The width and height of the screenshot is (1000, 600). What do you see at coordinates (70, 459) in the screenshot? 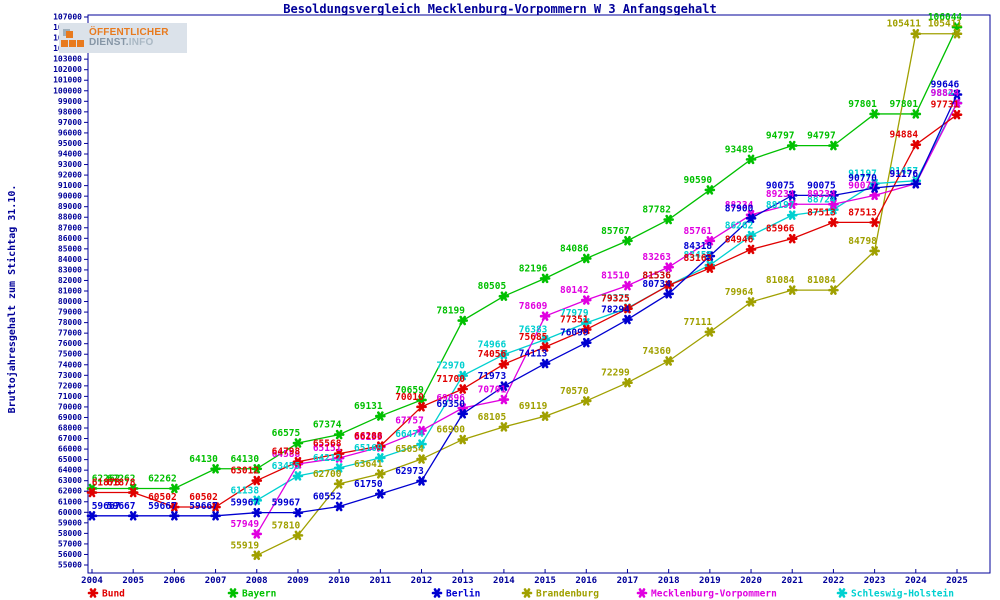
I see `y-tick-label: 65000` at bounding box center [70, 459].